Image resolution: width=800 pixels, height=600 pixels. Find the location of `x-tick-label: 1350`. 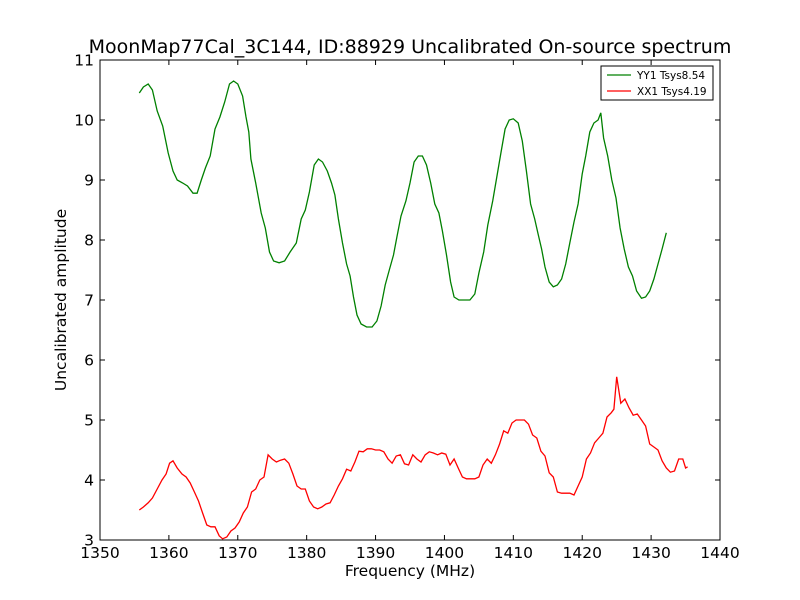

x-tick-label: 1350 is located at coordinates (99, 553).